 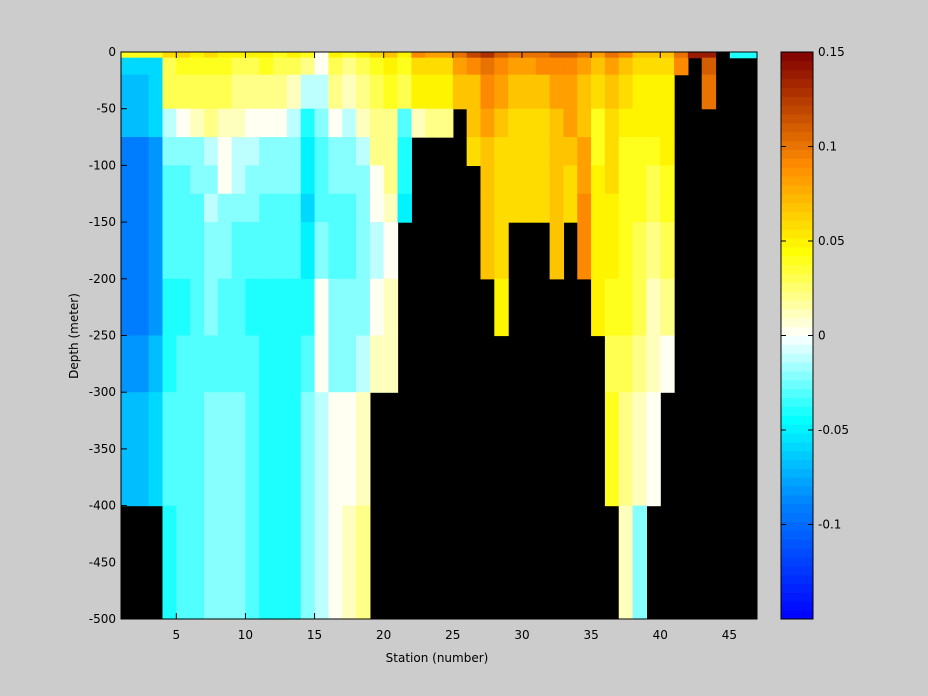 I want to click on x-tick-label: 5, so click(x=176, y=635).